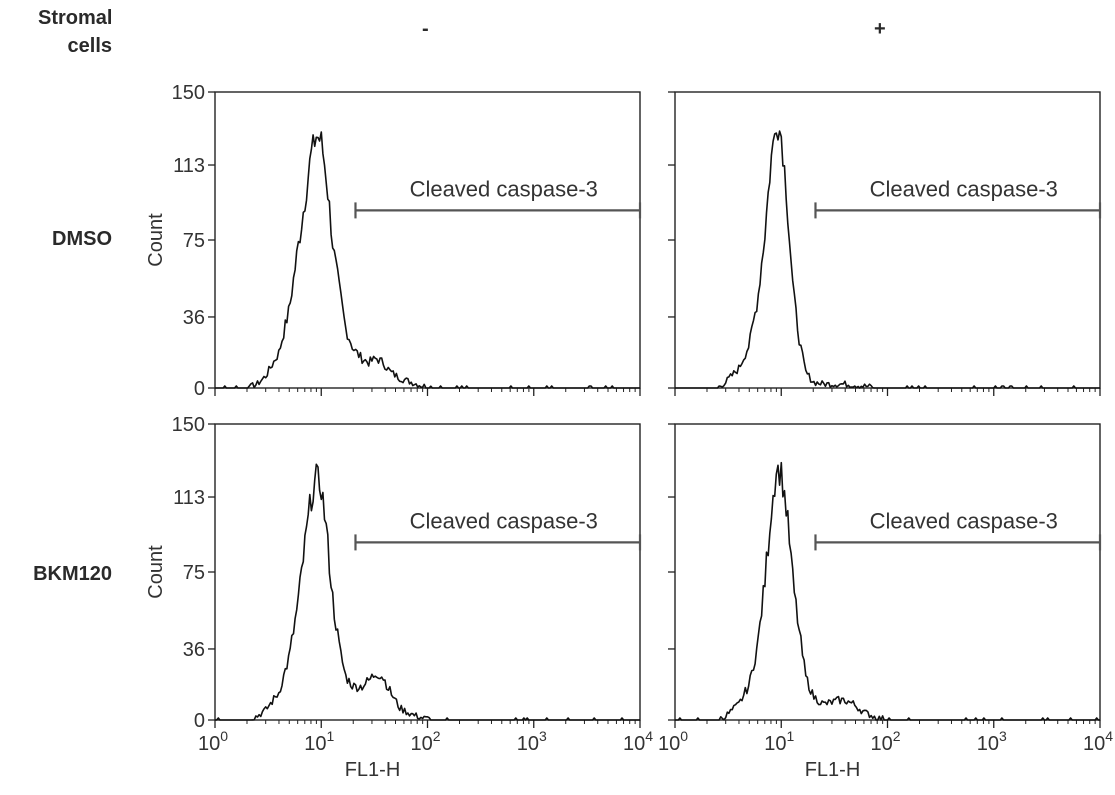 This screenshot has height=795, width=1115. I want to click on row-header-line1: Stromal, so click(75, 18).